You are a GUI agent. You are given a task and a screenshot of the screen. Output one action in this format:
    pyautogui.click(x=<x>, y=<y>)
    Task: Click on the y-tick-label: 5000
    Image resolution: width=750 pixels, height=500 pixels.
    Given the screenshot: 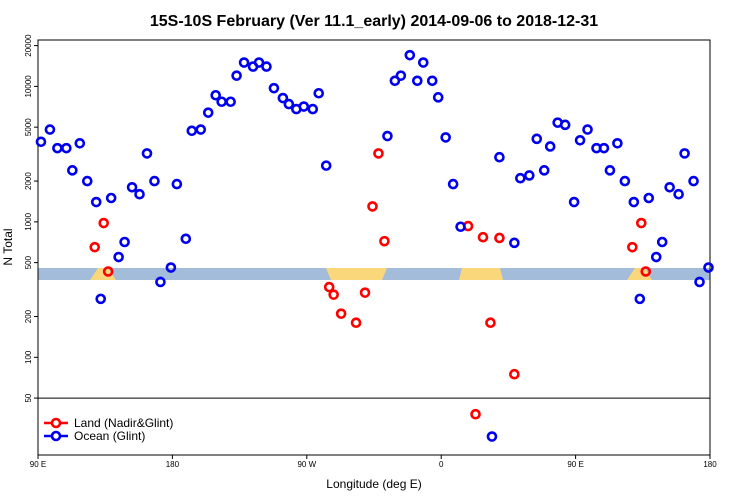 What is the action you would take?
    pyautogui.click(x=28, y=127)
    